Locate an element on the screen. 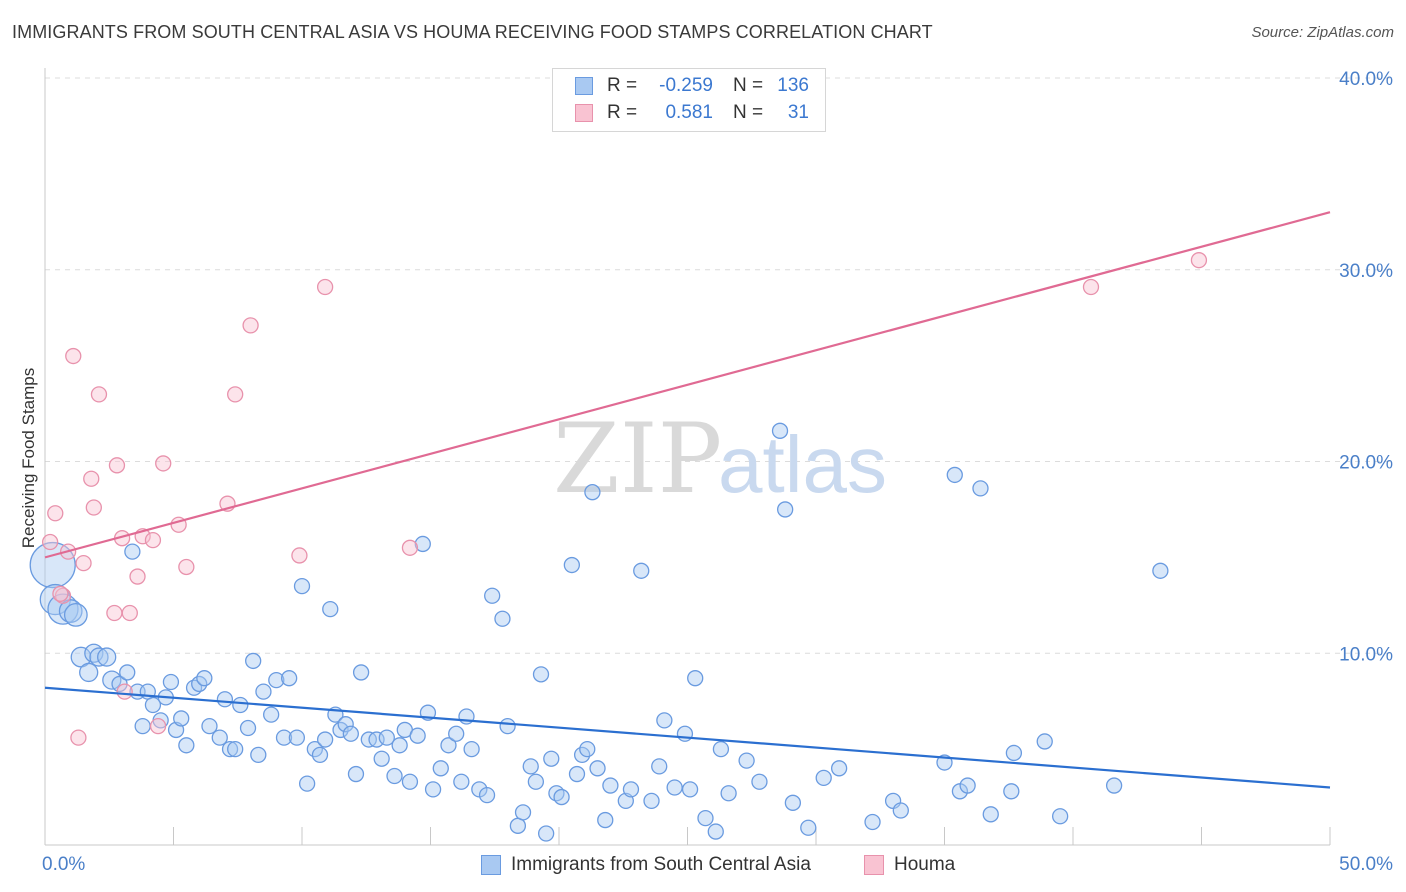  bottom-legend-swatch-blue is located at coordinates (491, 865).